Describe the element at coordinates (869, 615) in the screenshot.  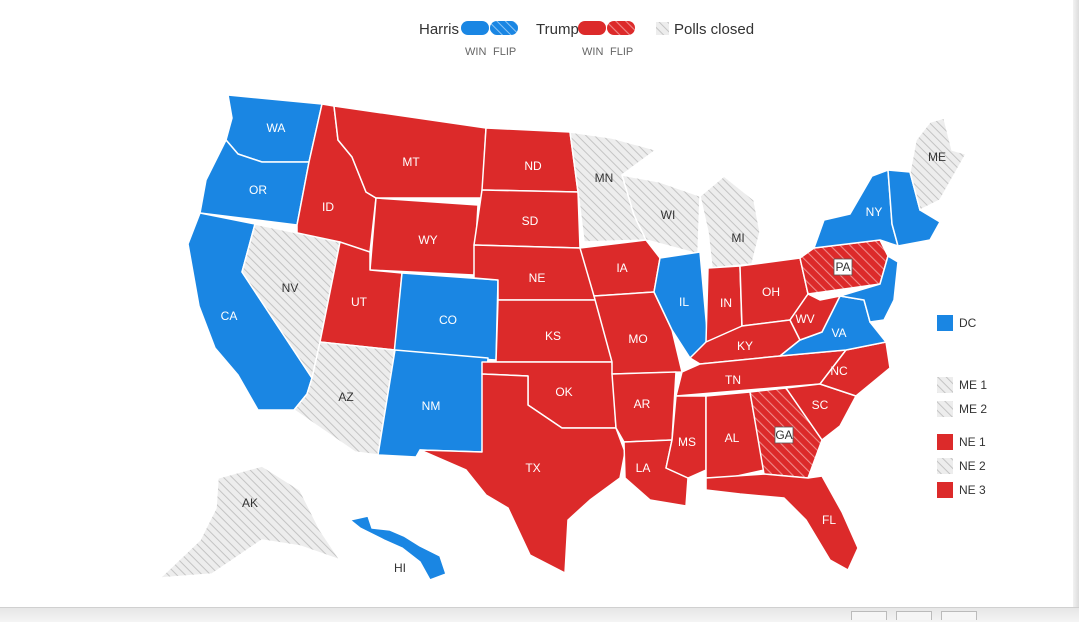
I see `zoom-out-button` at that location.